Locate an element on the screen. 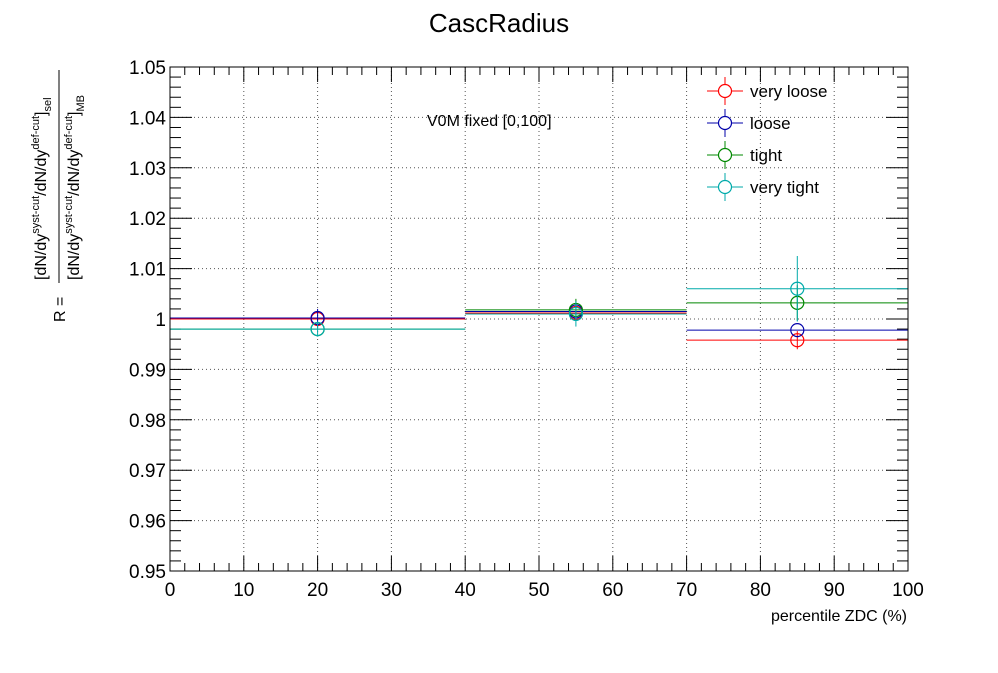  y-tick-label: 1.02 is located at coordinates (147, 219).